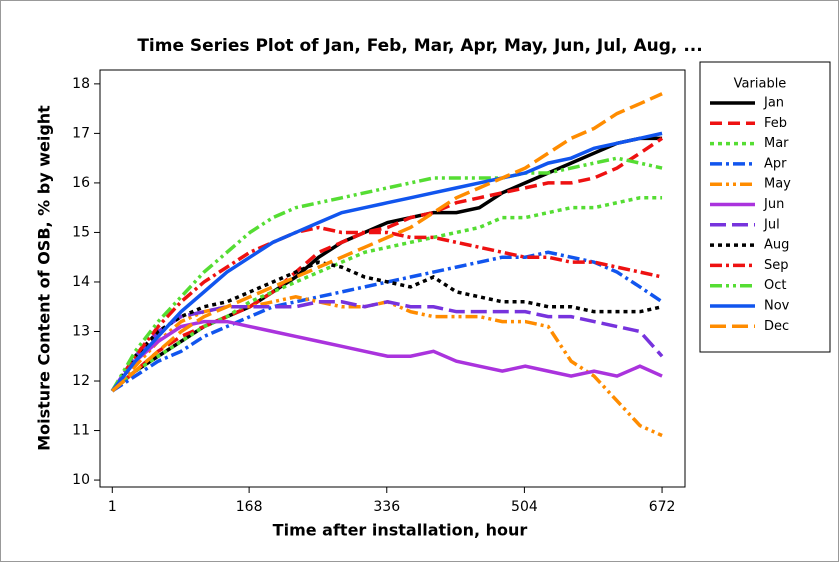  What do you see at coordinates (662, 507) in the screenshot?
I see `x-tick-label: 672` at bounding box center [662, 507].